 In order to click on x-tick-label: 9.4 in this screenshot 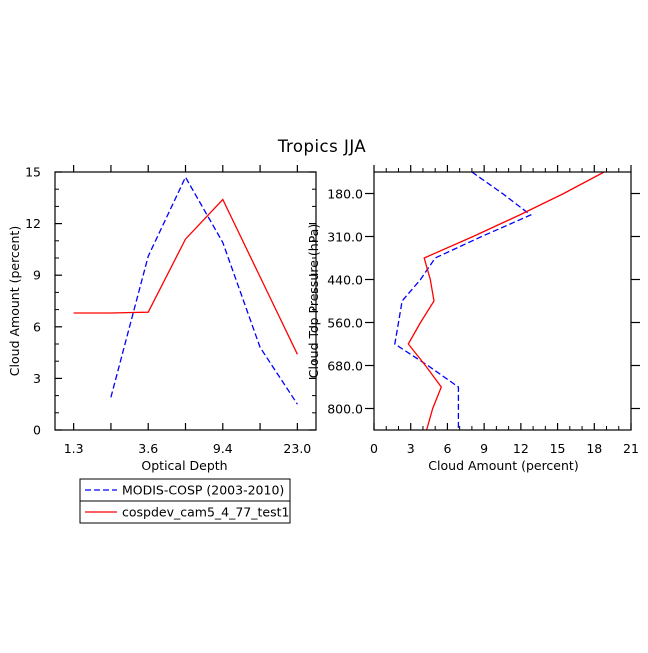, I will do `click(223, 448)`.